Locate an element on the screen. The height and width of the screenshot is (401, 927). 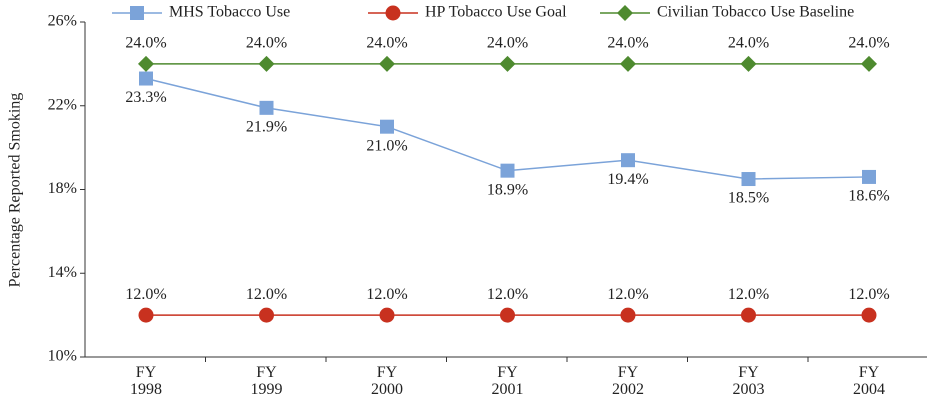
legend-label: HP Tobacco Use Goal is located at coordinates (496, 12).